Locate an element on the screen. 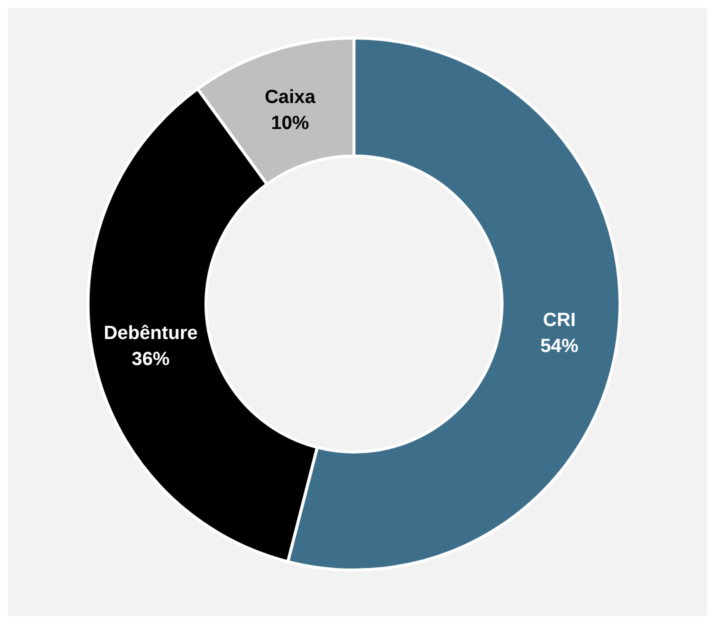  slice-label: CRI is located at coordinates (559, 320).